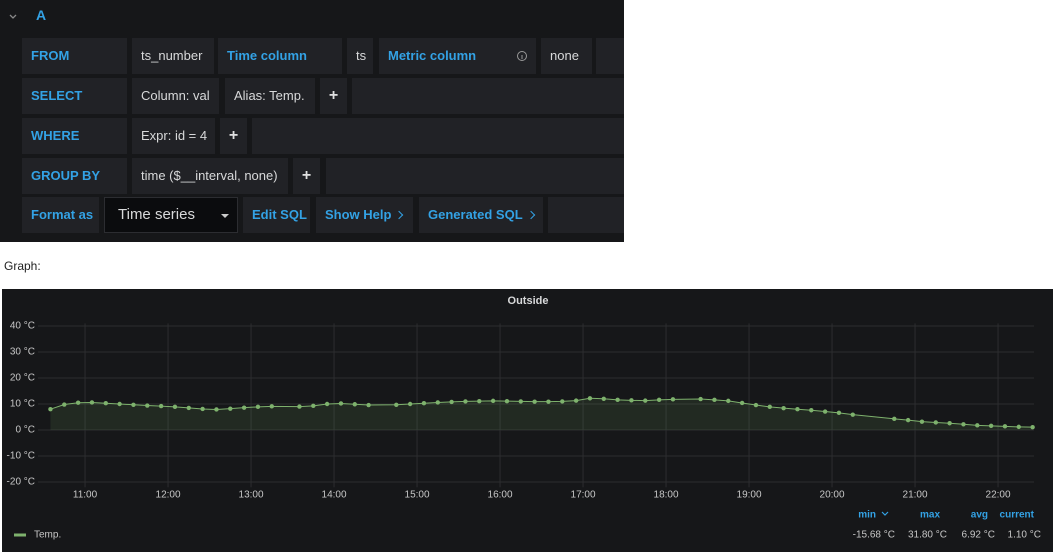 The width and height of the screenshot is (1058, 556). What do you see at coordinates (251, 495) in the screenshot?
I see `x-tick-label: 13:00` at bounding box center [251, 495].